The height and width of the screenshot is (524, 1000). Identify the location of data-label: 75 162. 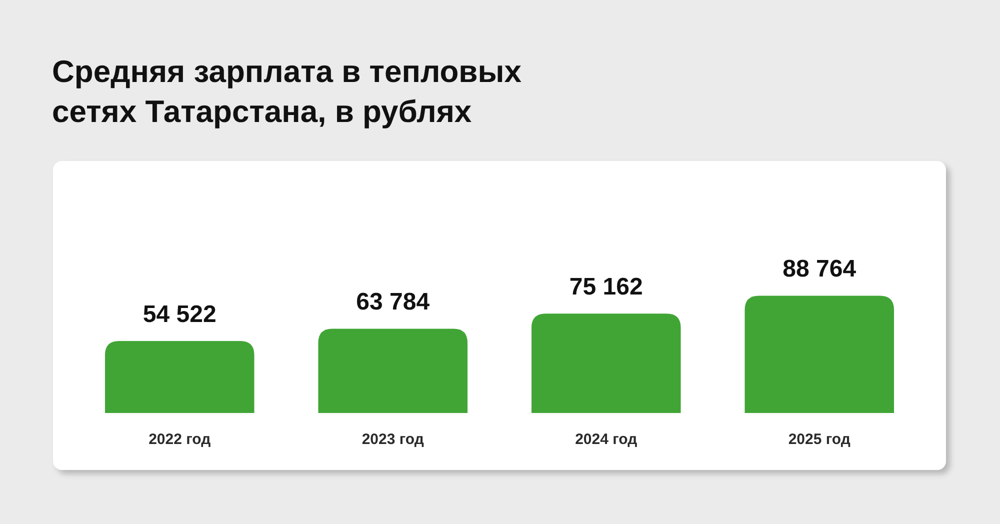
(606, 287).